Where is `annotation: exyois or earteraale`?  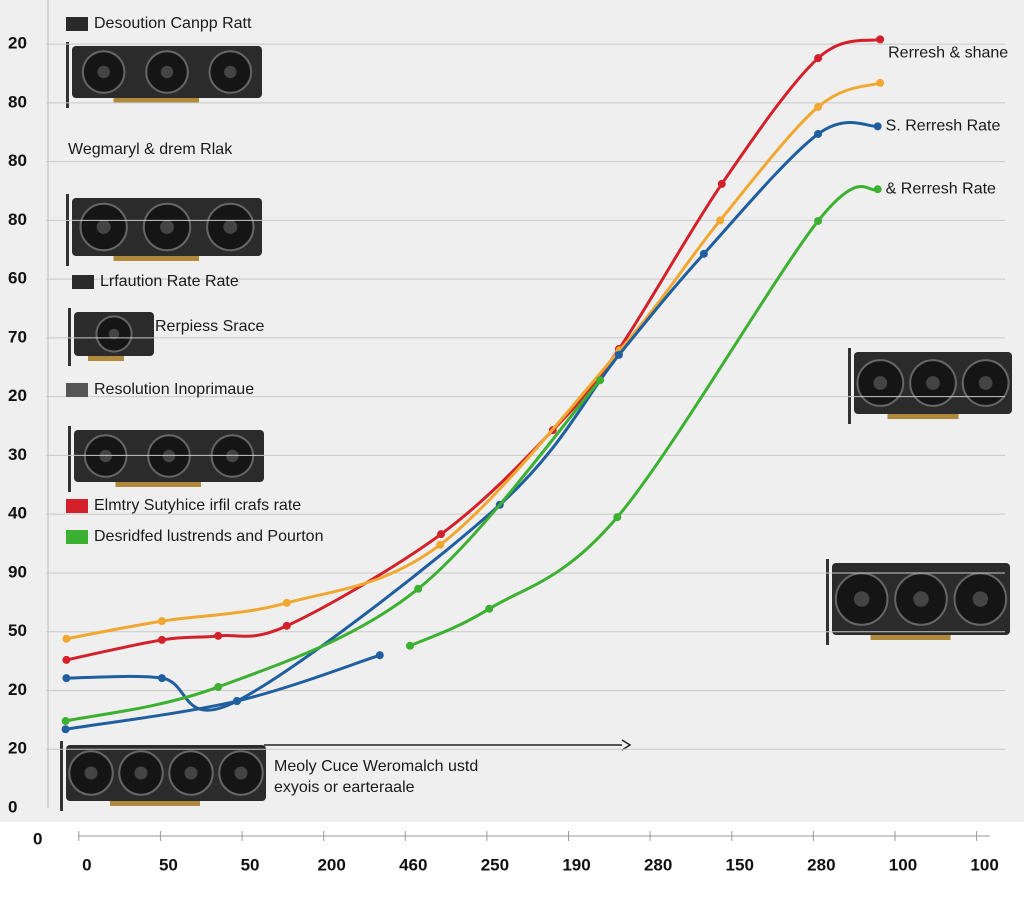
annotation: exyois or earteraale is located at coordinates (344, 787).